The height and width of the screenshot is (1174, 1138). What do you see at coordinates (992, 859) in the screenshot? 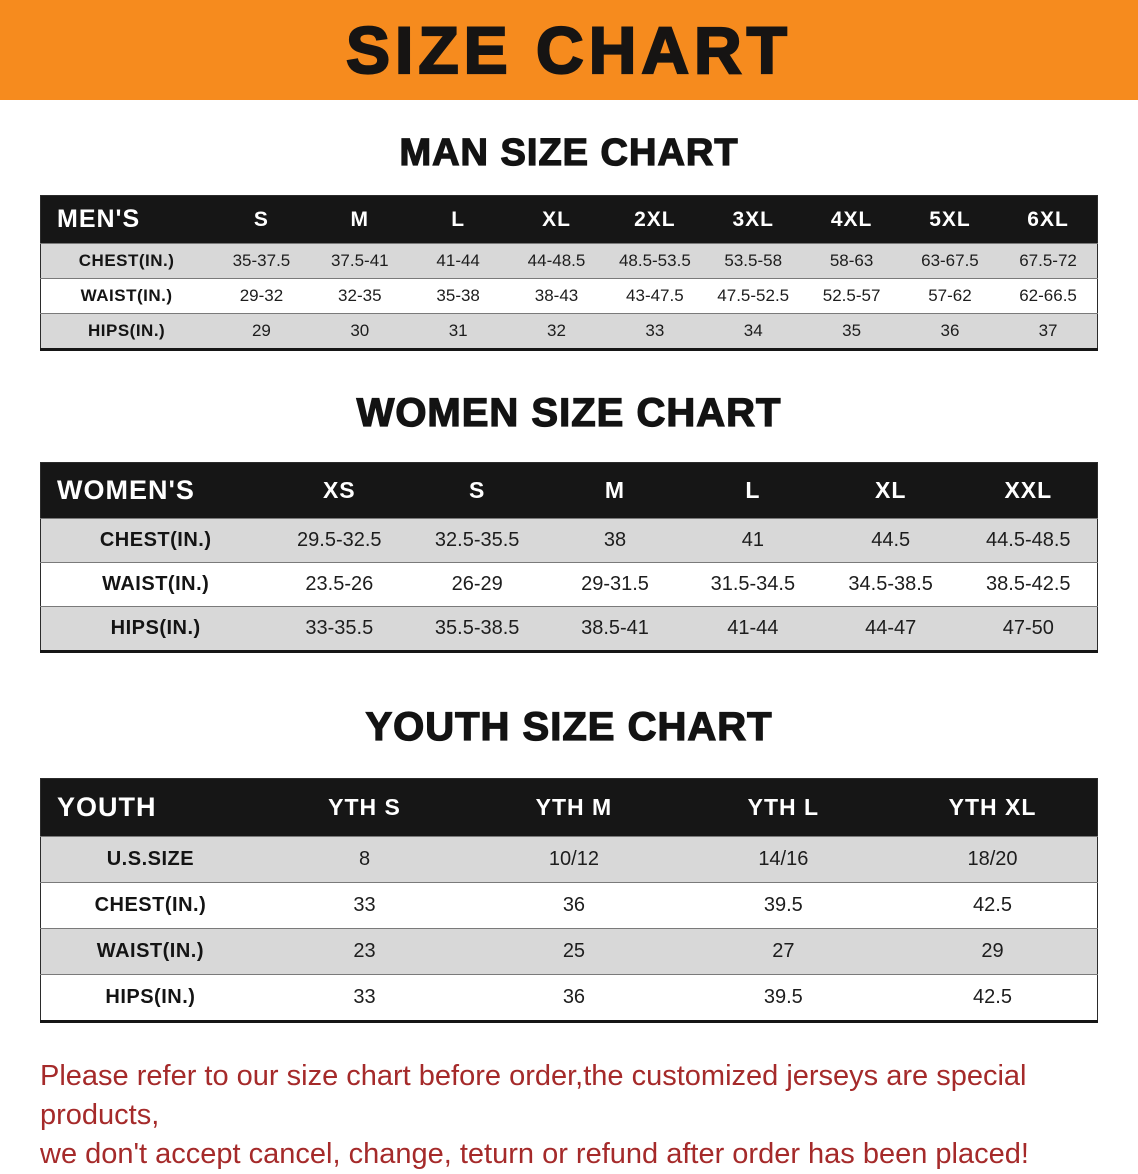
I see `measurement-value-cell: 18/20` at bounding box center [992, 859].